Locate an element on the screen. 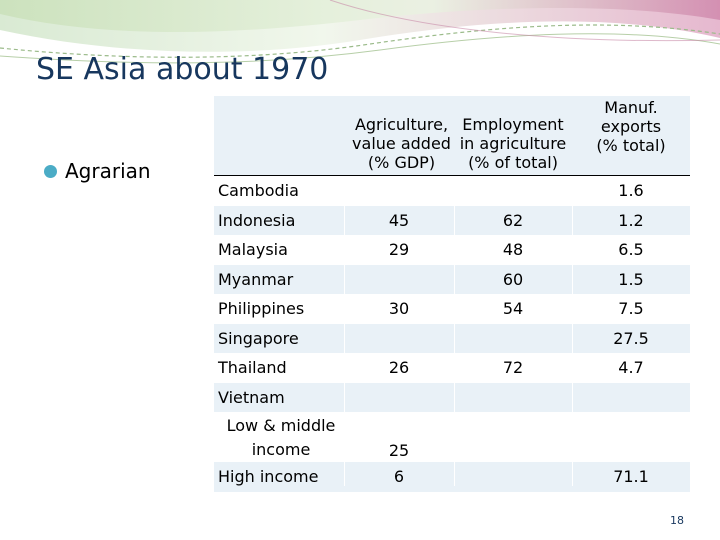  manuf-exports-cell: 7.5 is located at coordinates (631, 309).